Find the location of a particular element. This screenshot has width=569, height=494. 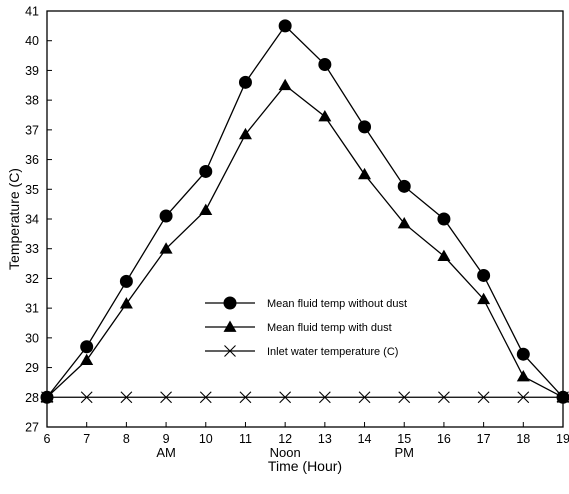

y-tick-labels: 27 28 29 30 31 32 33 34 35 36 37 38 39 40 41 is located at coordinates (32, 220).